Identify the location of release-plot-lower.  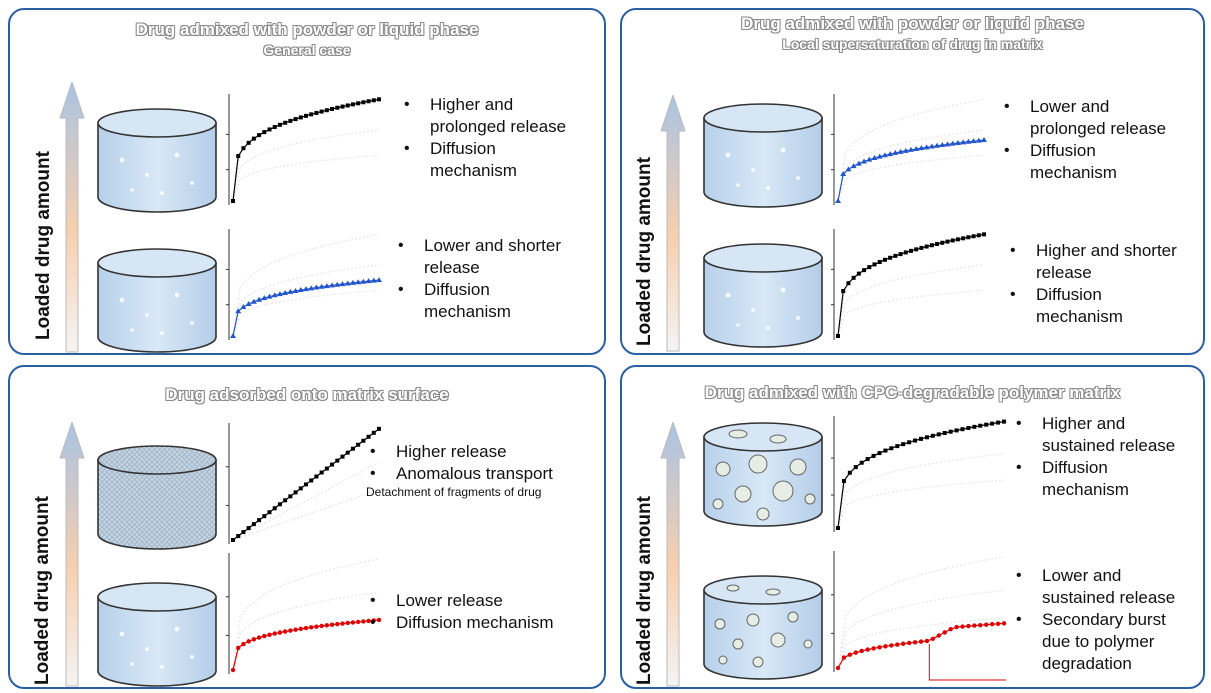
(304, 613).